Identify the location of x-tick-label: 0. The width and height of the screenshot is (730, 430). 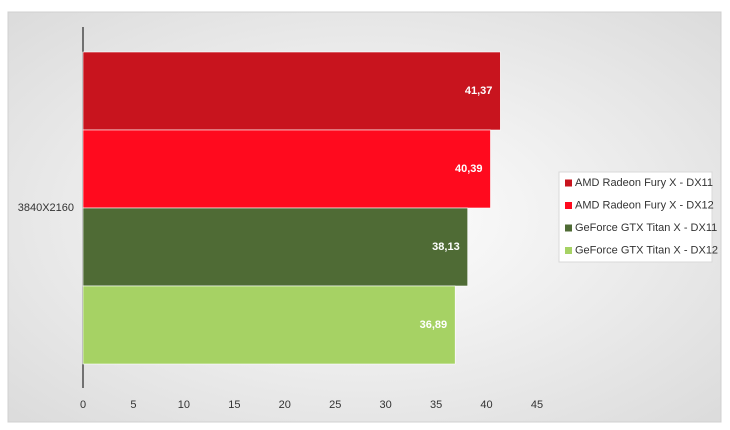
(83, 405).